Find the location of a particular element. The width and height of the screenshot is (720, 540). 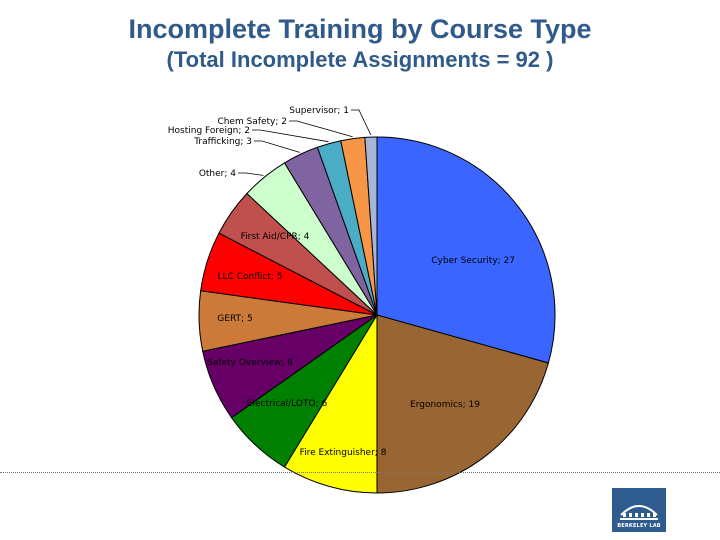

chart-subtitle: (Total Incomplete Assignments = 92 ) is located at coordinates (360, 59).